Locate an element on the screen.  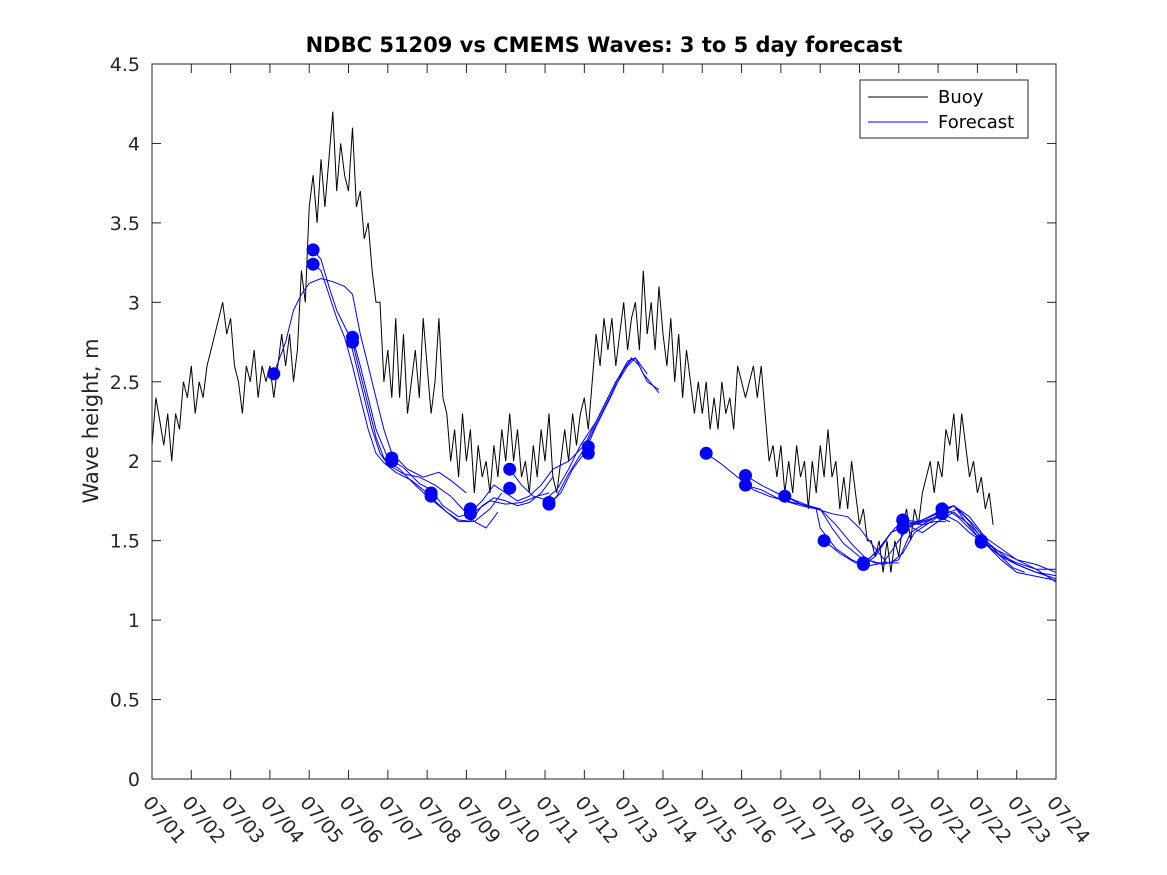
x-tick-label-21: 07/22 is located at coordinates (990, 820).